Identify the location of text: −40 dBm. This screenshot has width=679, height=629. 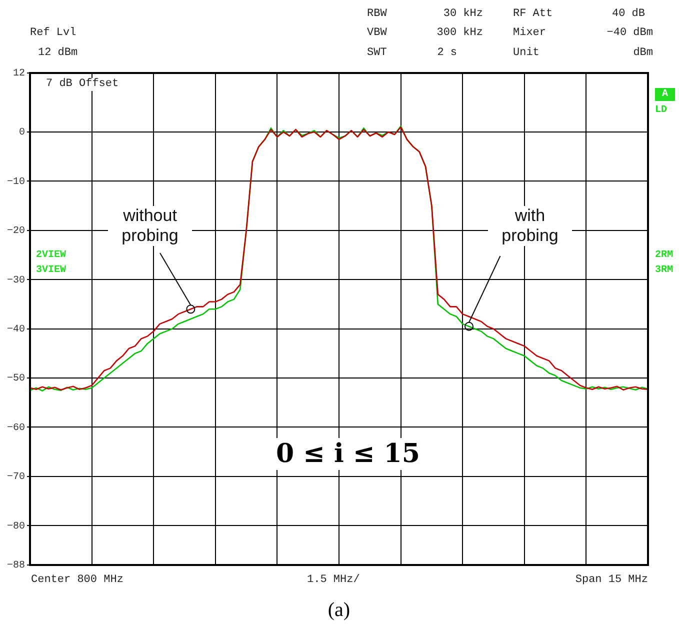
(629, 33).